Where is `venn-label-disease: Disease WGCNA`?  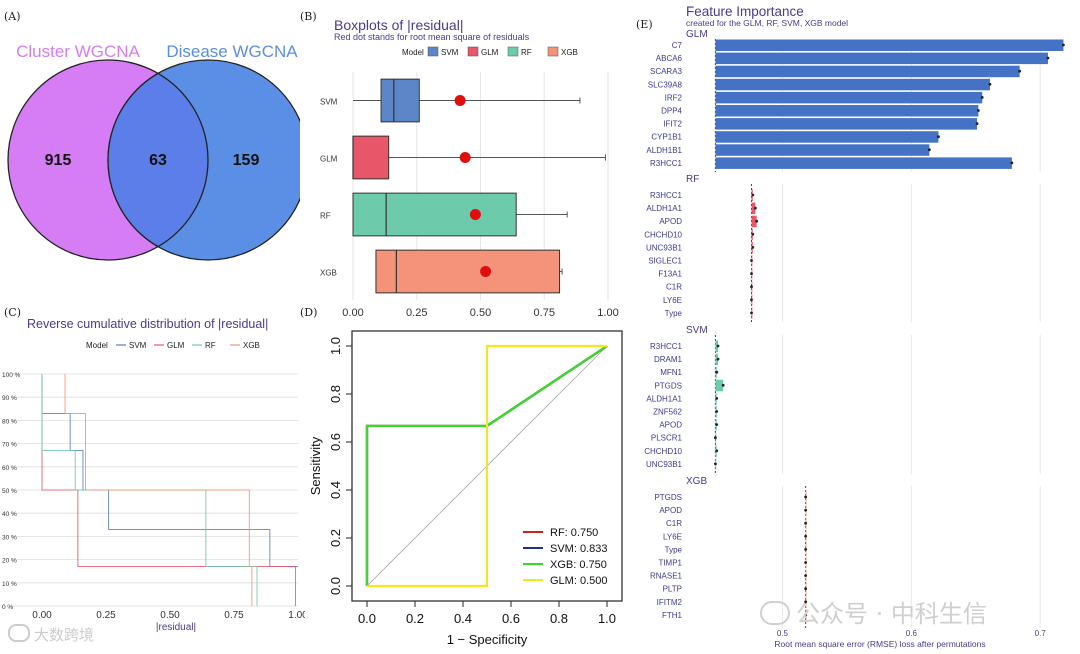 venn-label-disease: Disease WGCNA is located at coordinates (232, 51).